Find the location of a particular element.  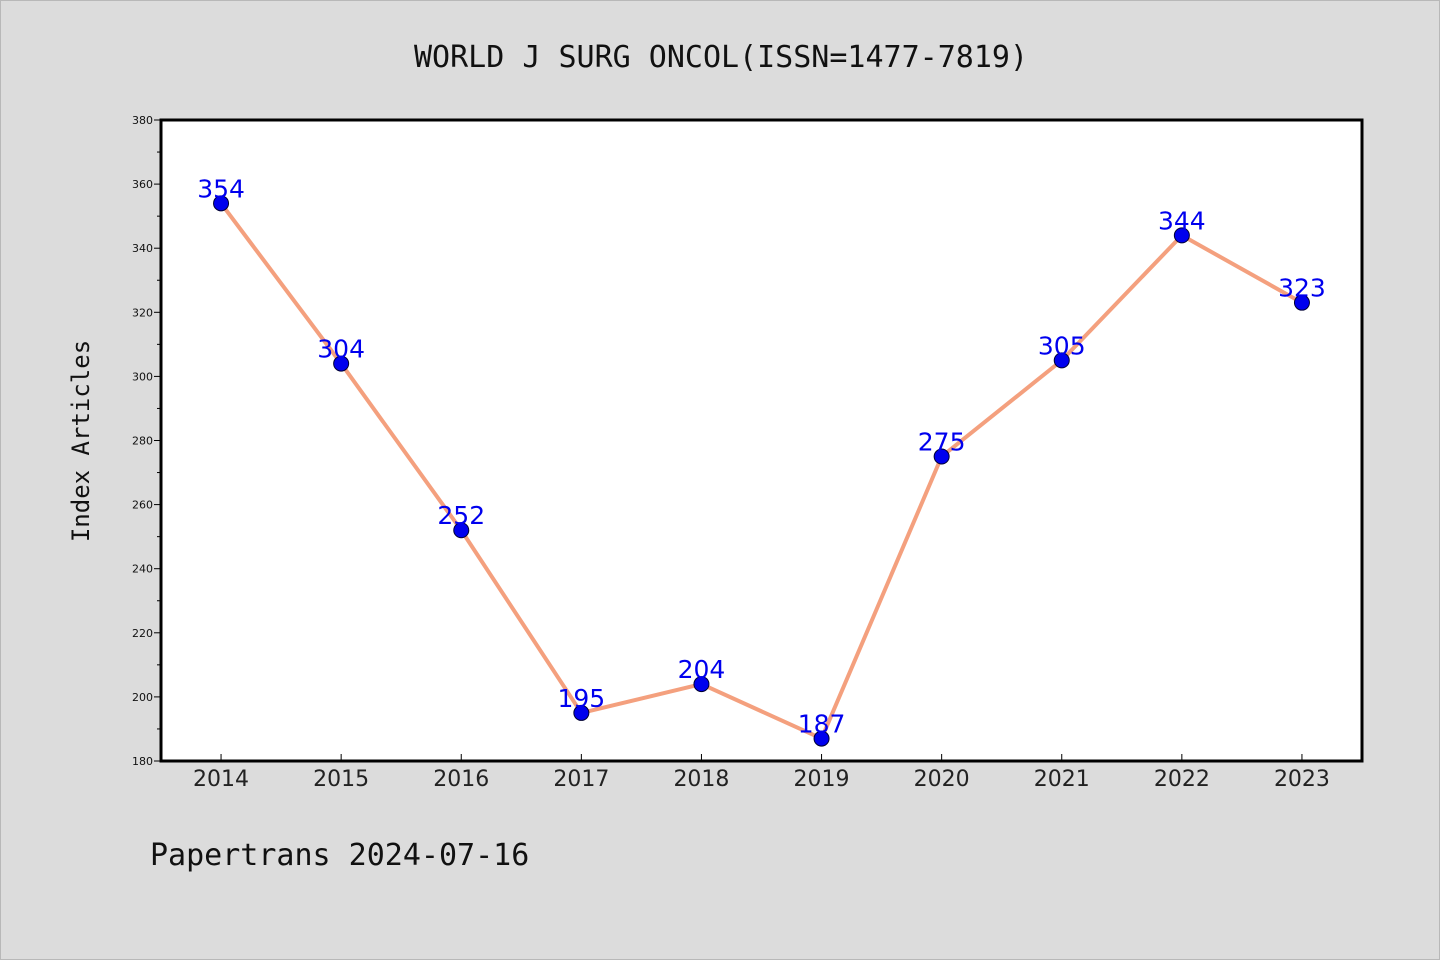

x-tick-label: 2014 is located at coordinates (221, 779).